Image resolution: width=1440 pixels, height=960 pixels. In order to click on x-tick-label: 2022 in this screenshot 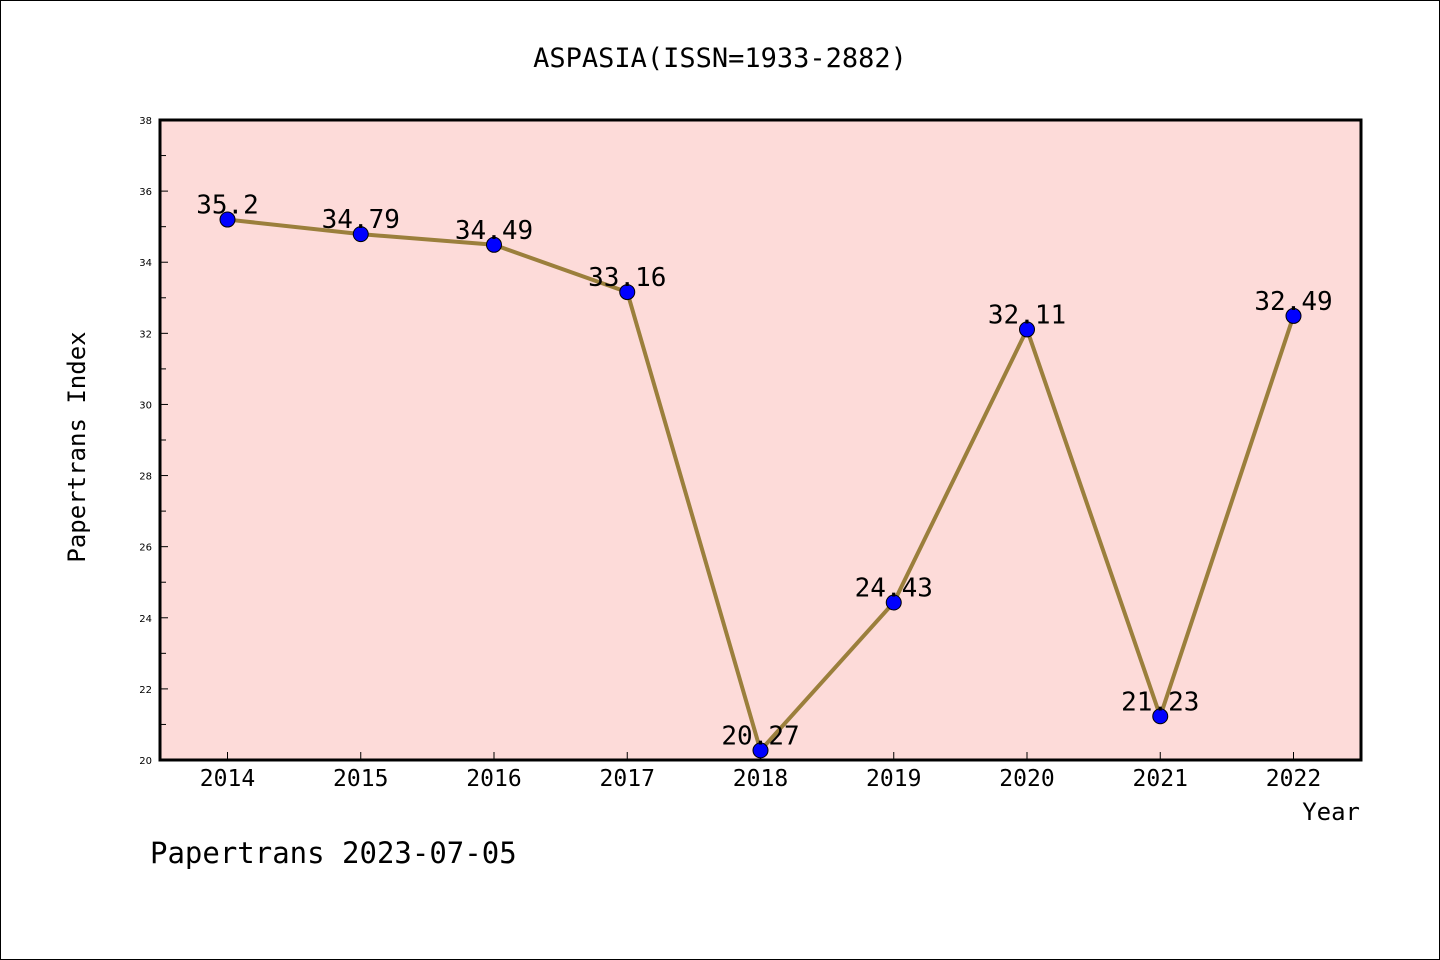, I will do `click(1293, 779)`.